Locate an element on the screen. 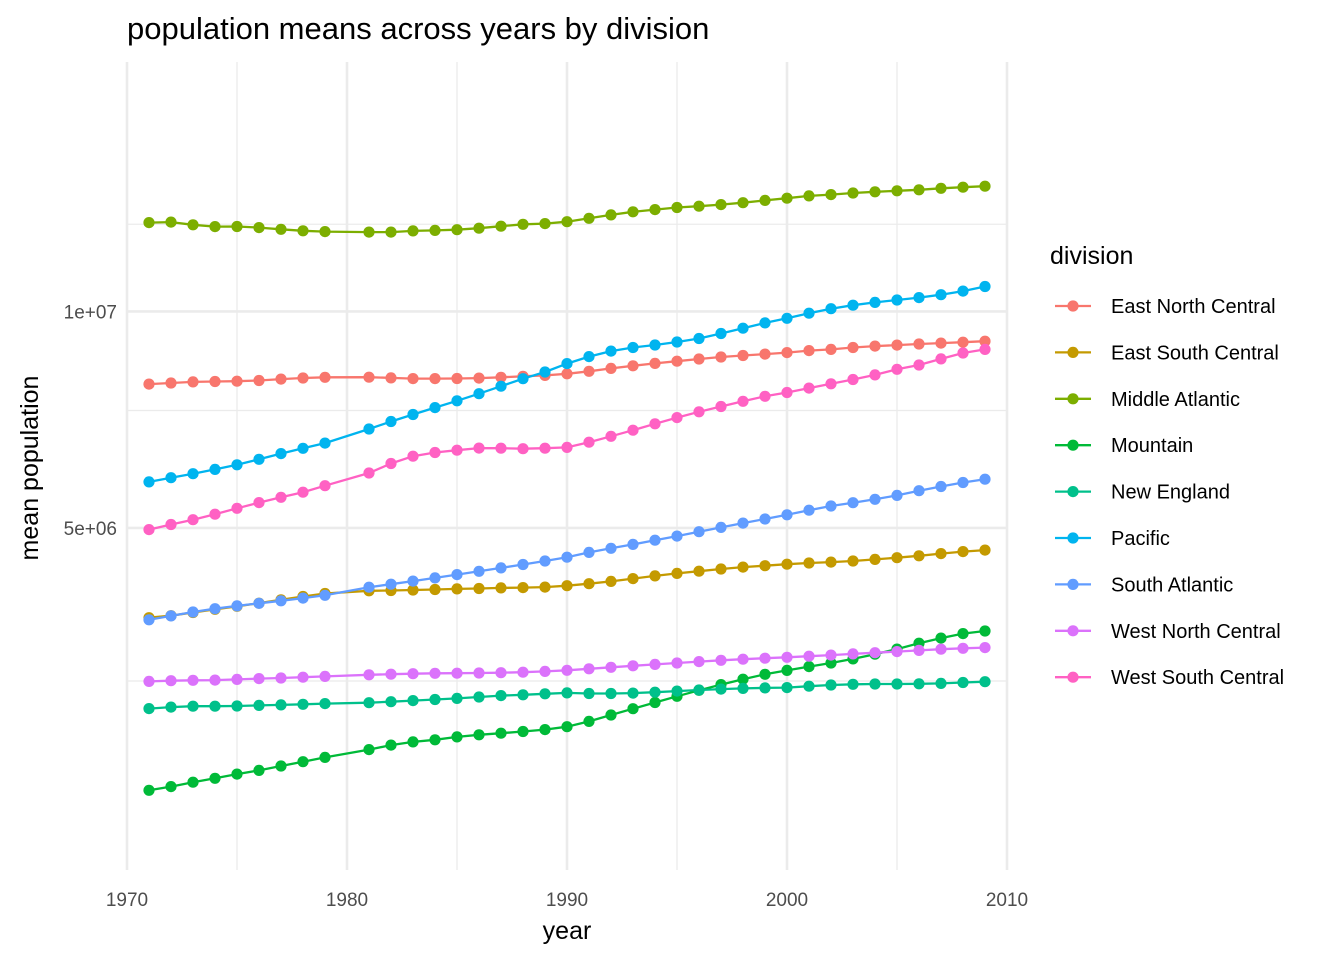  legend-item-west-south-central: West South Central is located at coordinates (1169, 678).